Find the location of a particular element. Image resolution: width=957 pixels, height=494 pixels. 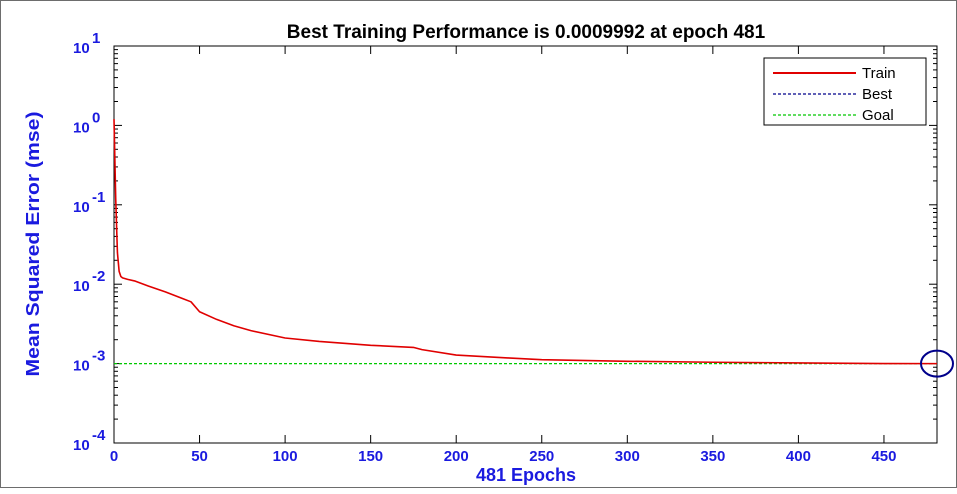

legend: Train Best Goal is located at coordinates (845, 91).